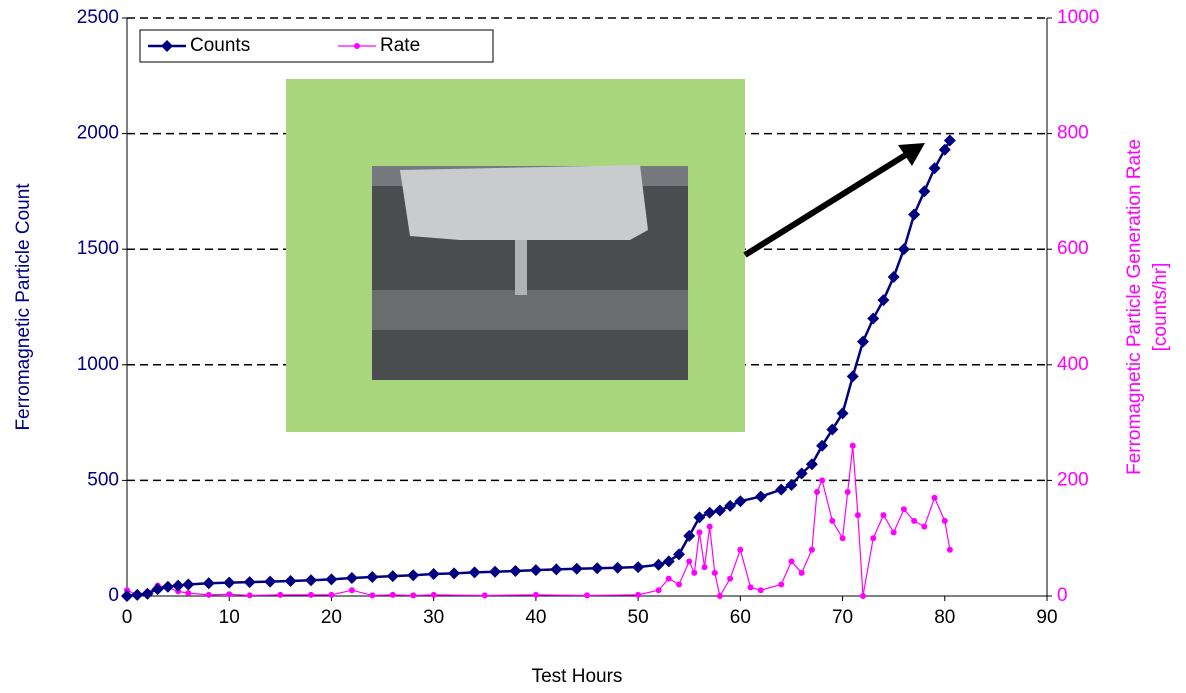 The image size is (1186, 693). Describe the element at coordinates (911, 154) in the screenshot. I see `arrow-head` at that location.